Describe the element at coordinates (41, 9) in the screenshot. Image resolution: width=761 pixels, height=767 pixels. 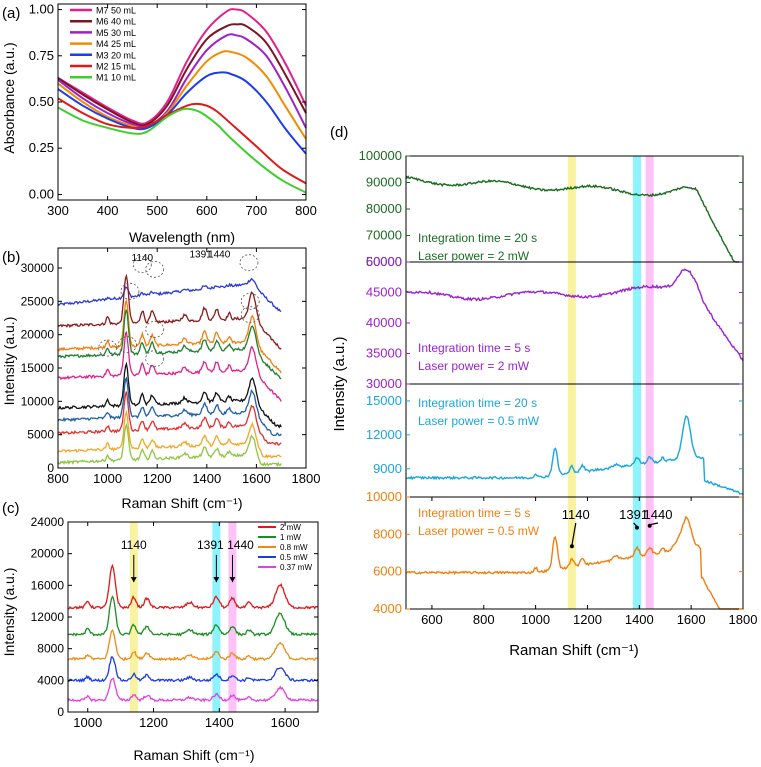
I see `y-tick-label: 1.00` at that location.